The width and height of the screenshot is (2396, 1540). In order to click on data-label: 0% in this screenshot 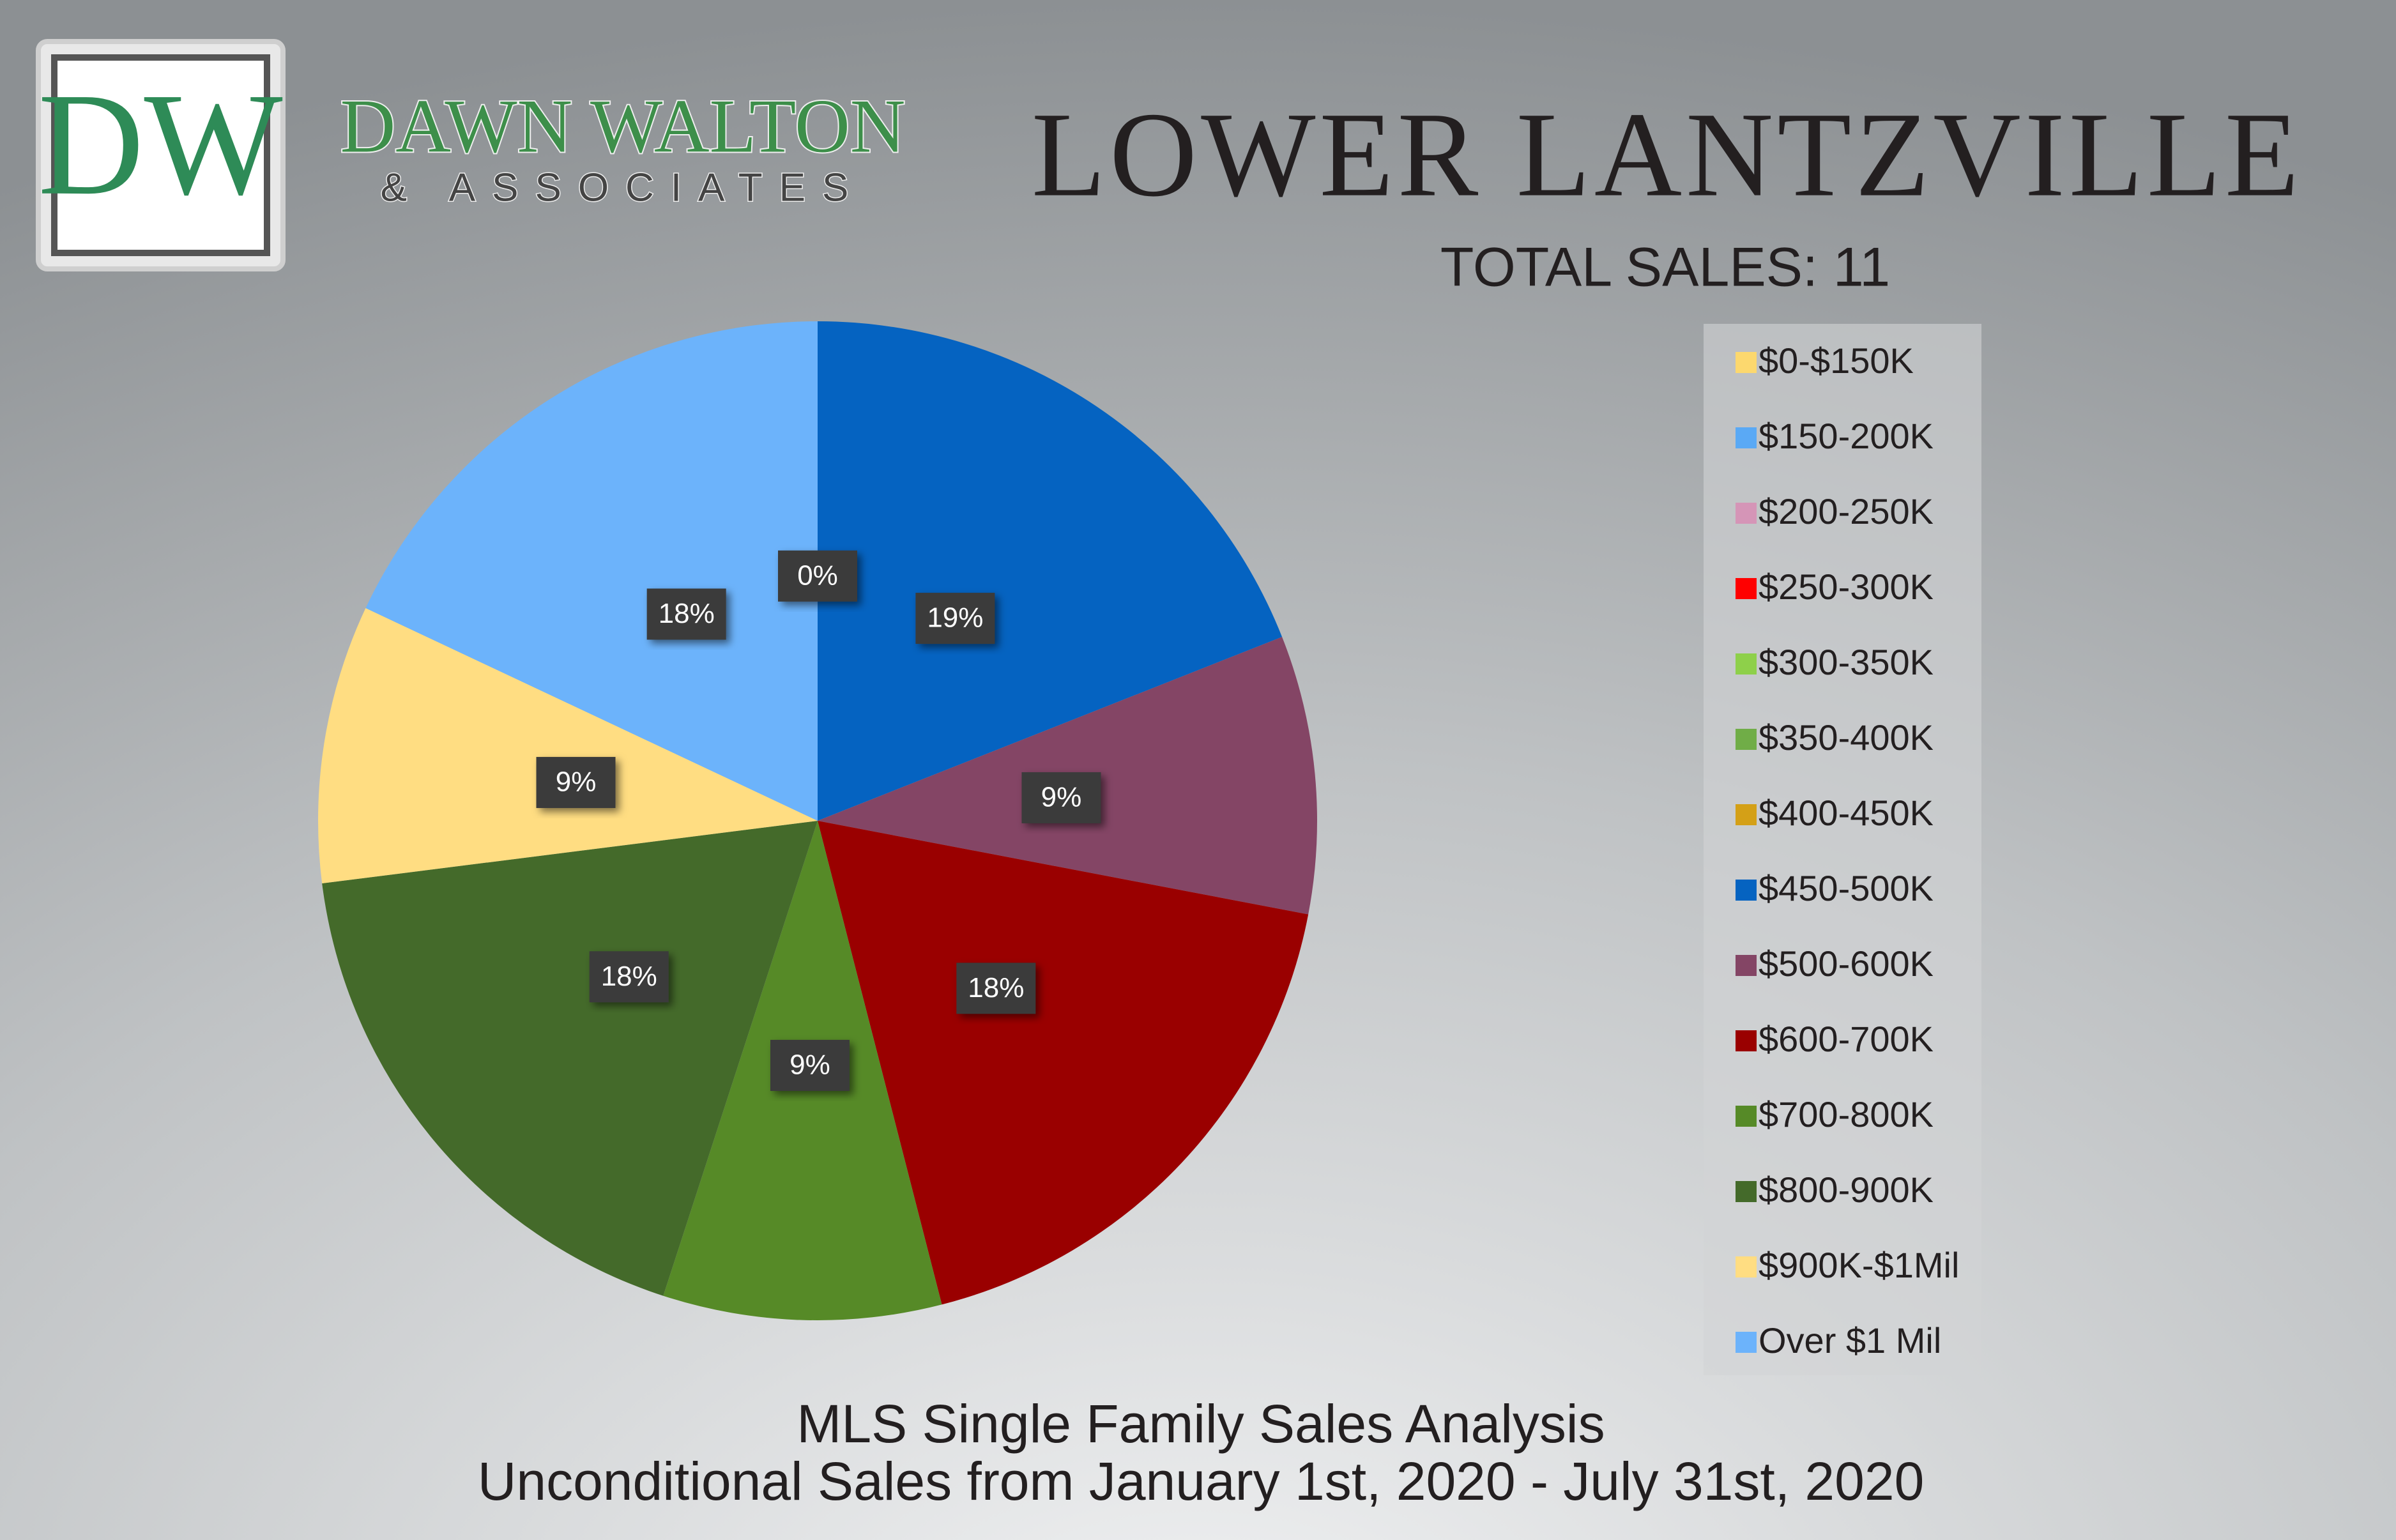, I will do `click(817, 575)`.